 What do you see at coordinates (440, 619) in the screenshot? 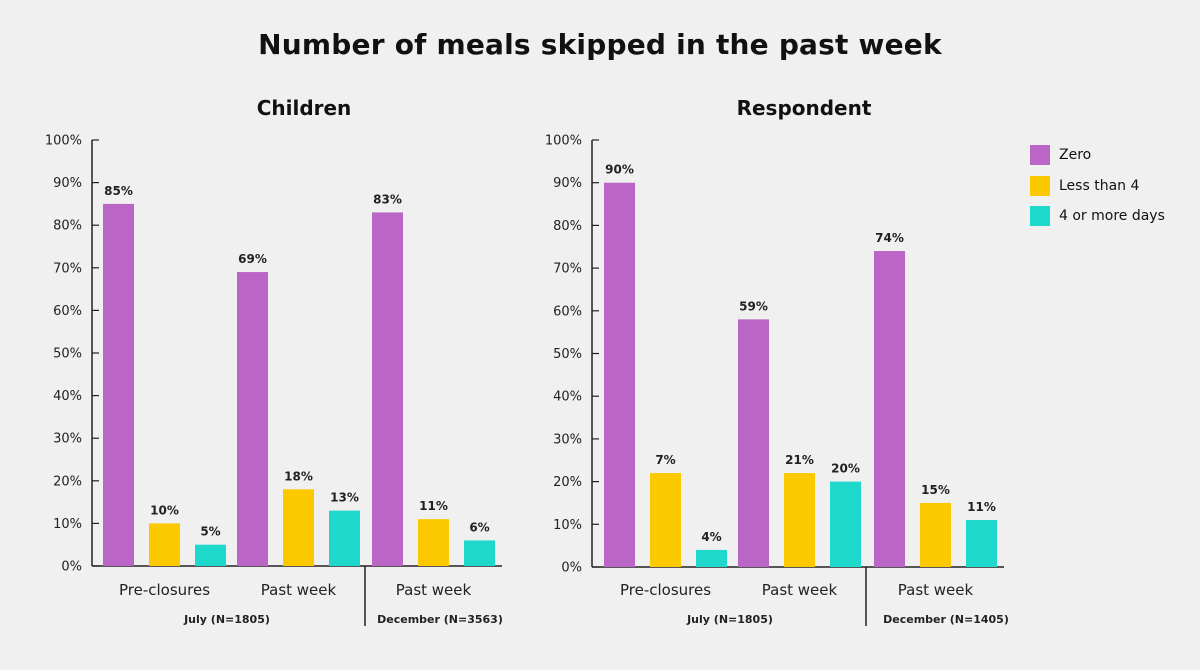
I see `children-group-label: December (N=3563)` at bounding box center [440, 619].